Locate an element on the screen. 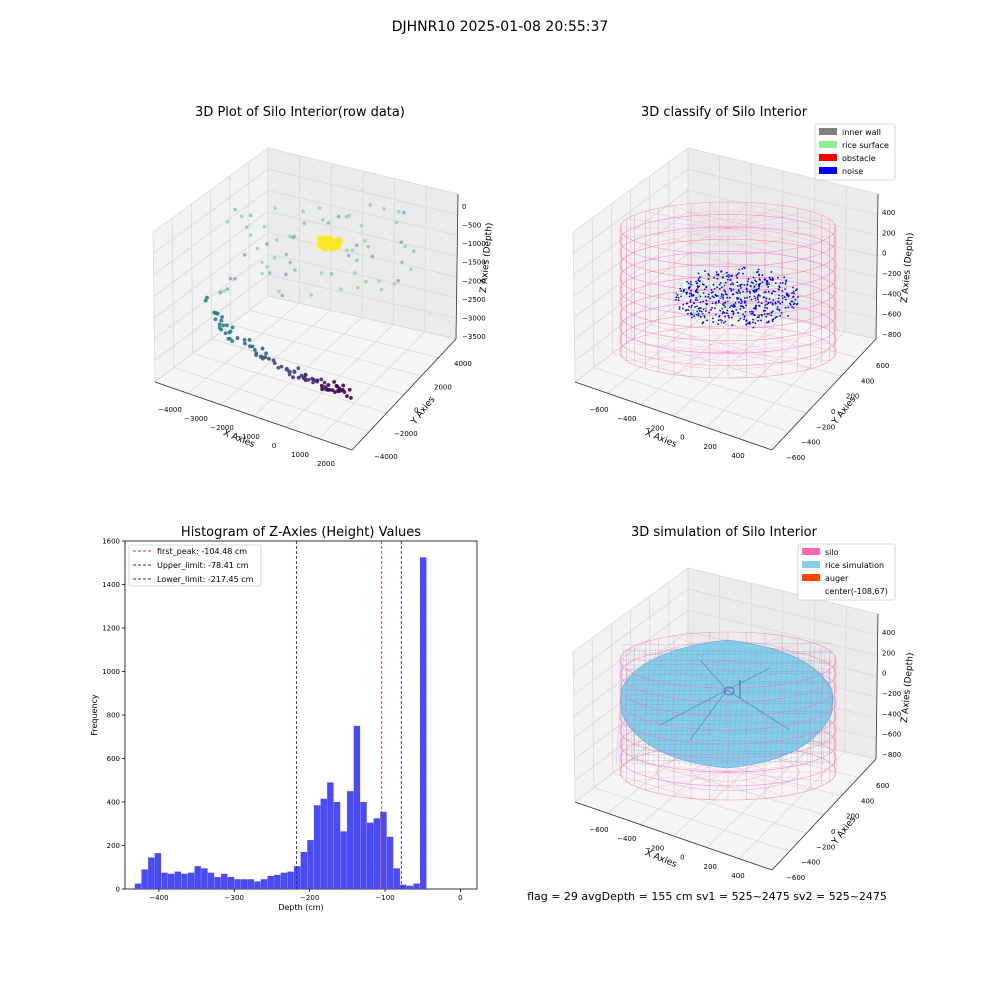 The width and height of the screenshot is (1000, 1000). legend-label-rice-surface: rice surface is located at coordinates (865, 145).